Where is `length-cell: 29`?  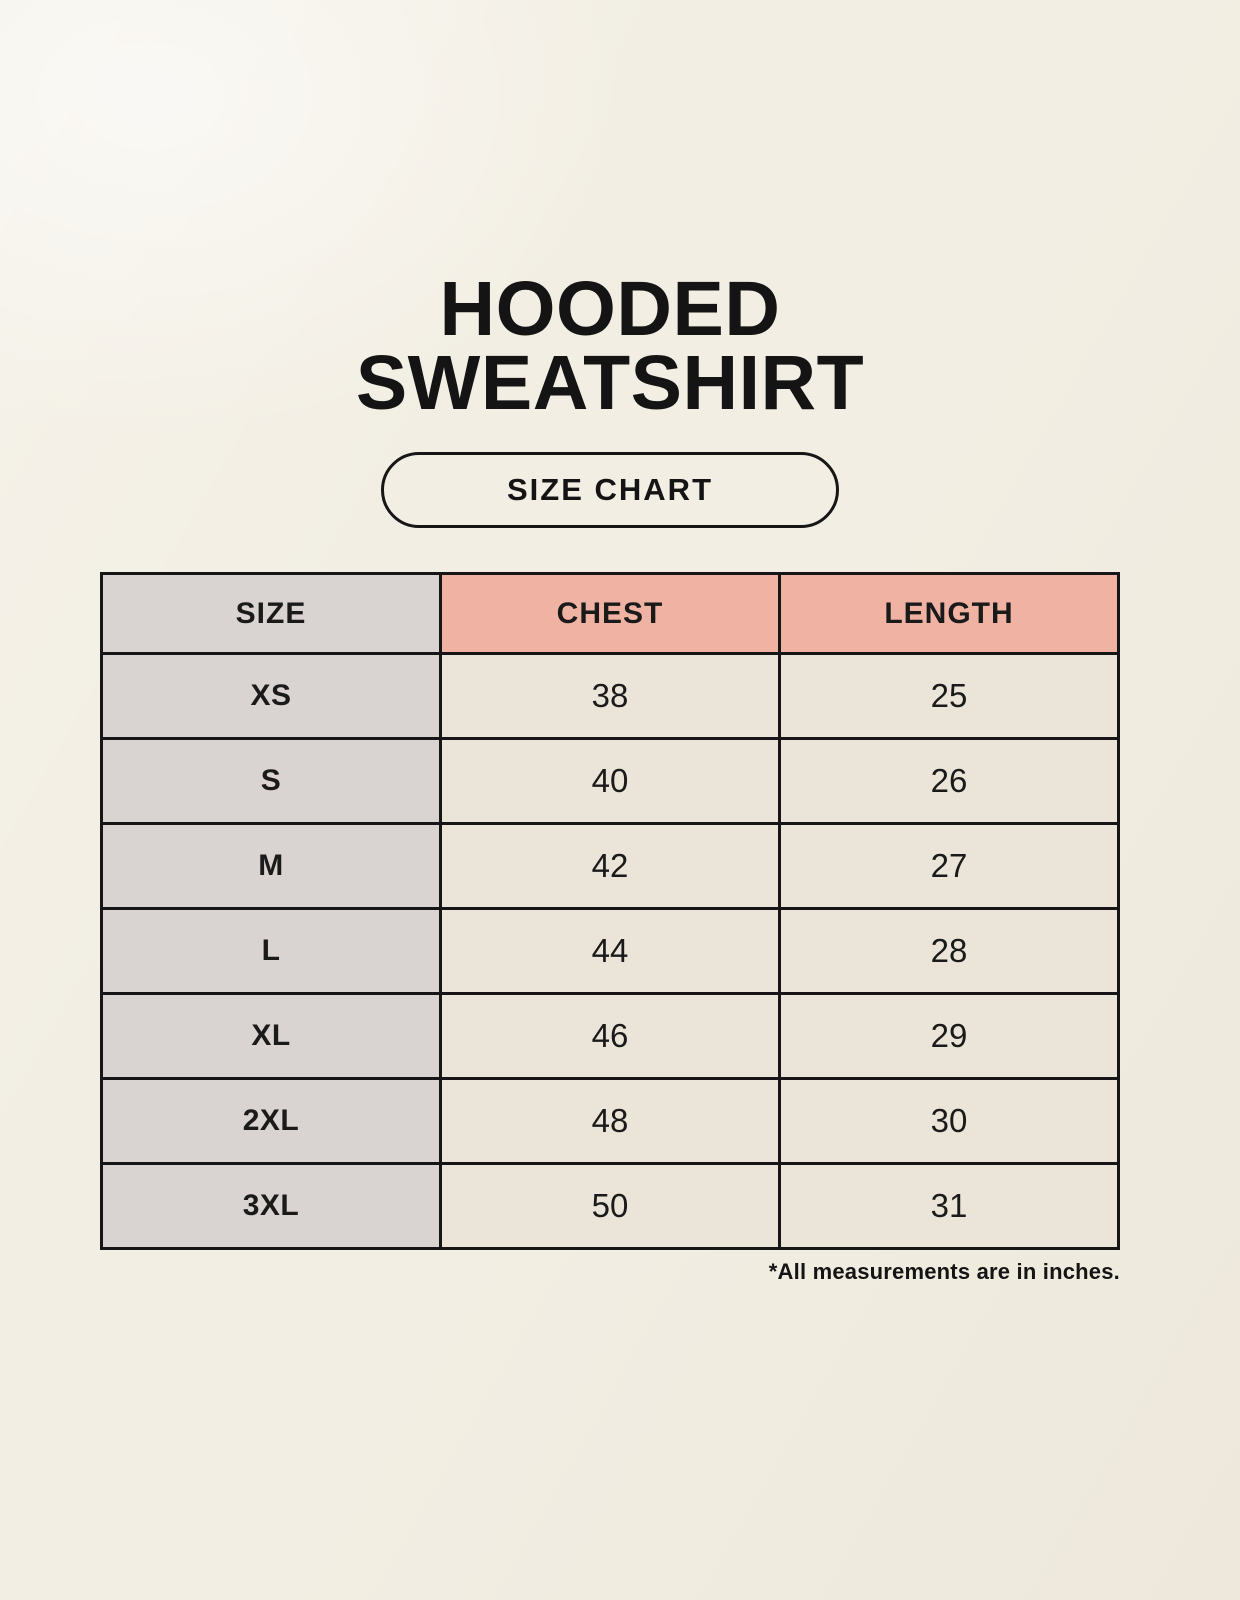 length-cell: 29 is located at coordinates (949, 1036).